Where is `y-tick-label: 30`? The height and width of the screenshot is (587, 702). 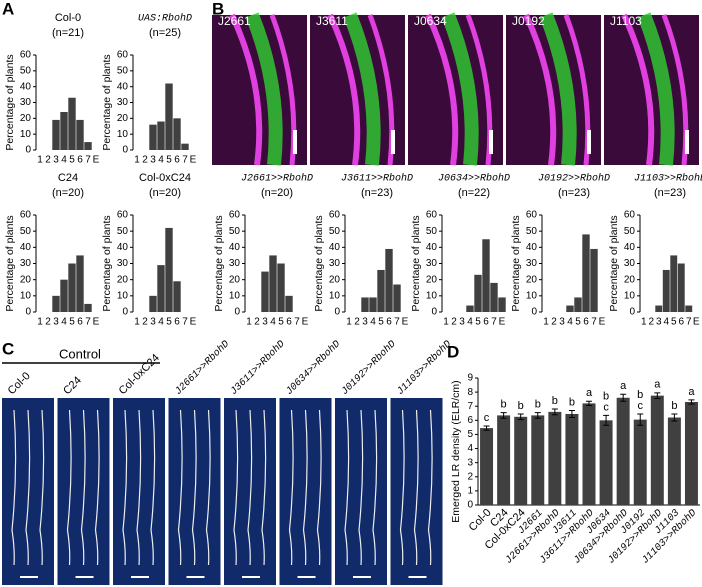
y-tick-label: 30 is located at coordinates (235, 263).